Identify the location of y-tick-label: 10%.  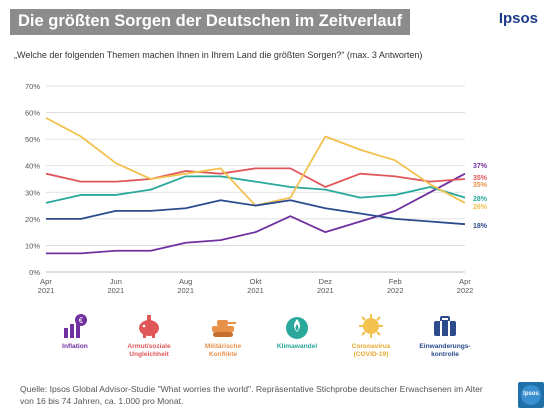
(32, 245).